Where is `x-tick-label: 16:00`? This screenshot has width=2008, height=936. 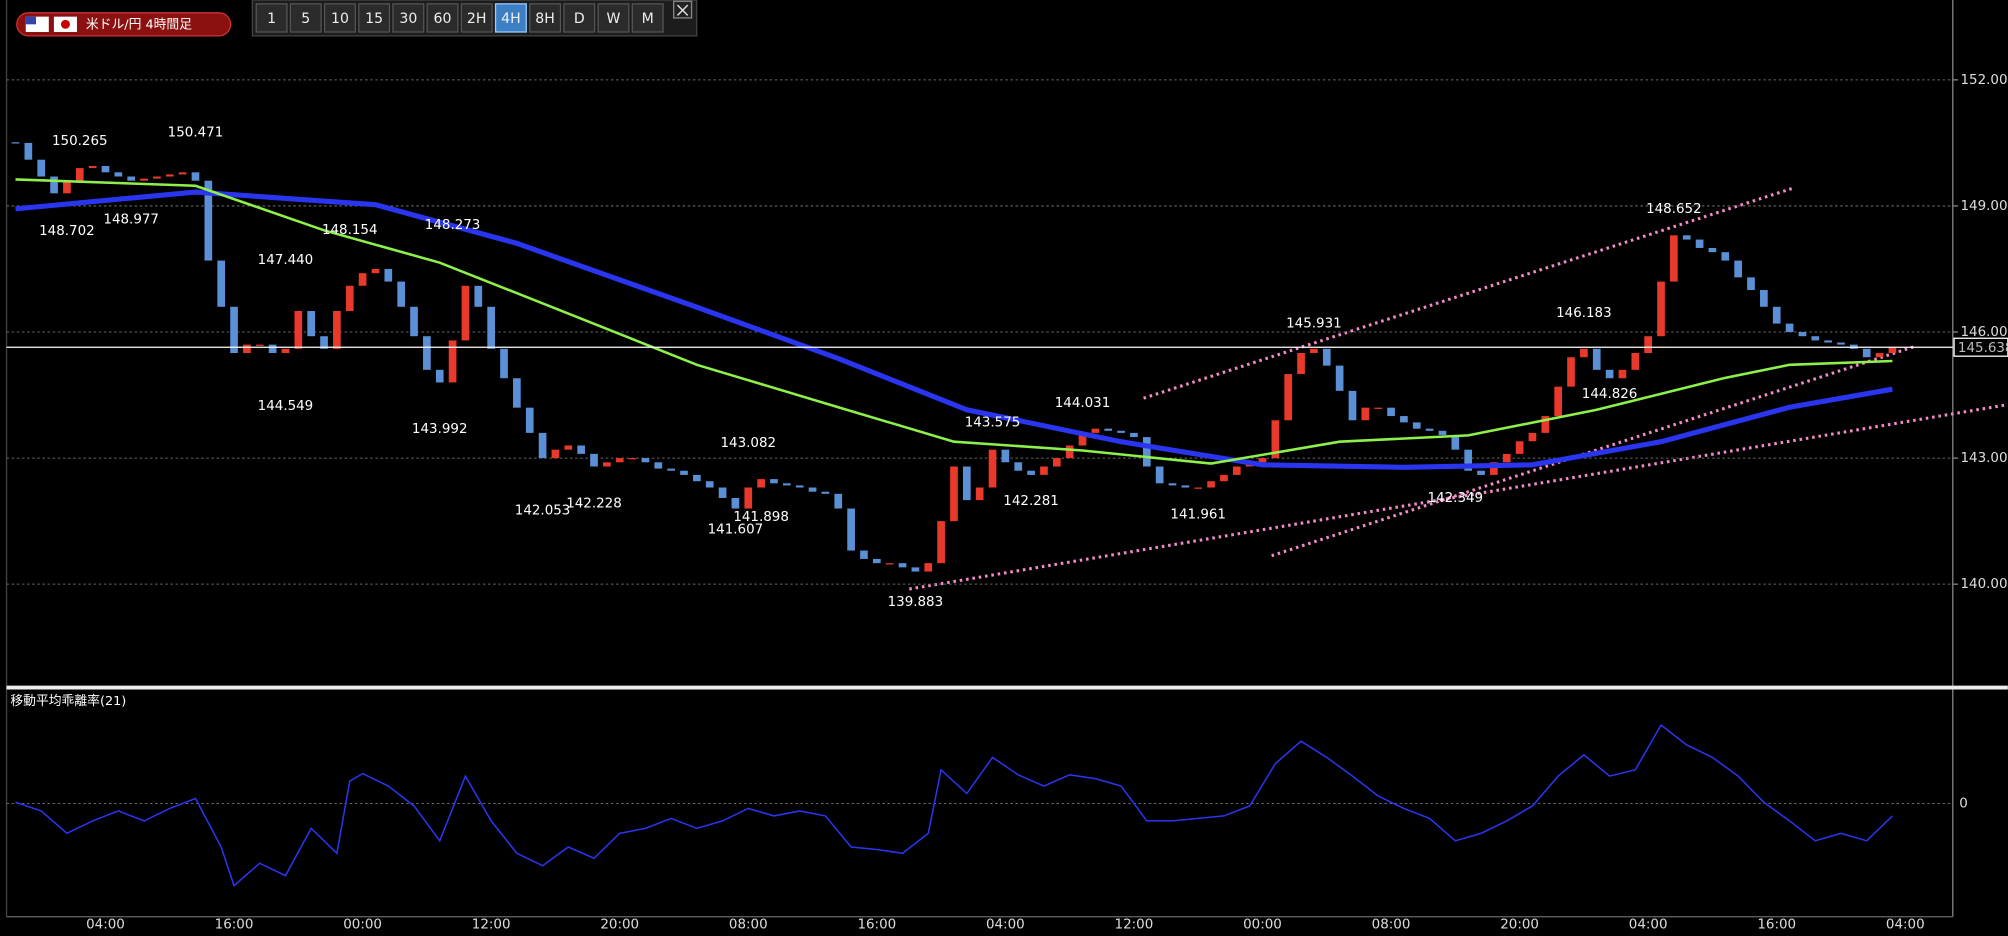
x-tick-label: 16:00 is located at coordinates (1776, 924).